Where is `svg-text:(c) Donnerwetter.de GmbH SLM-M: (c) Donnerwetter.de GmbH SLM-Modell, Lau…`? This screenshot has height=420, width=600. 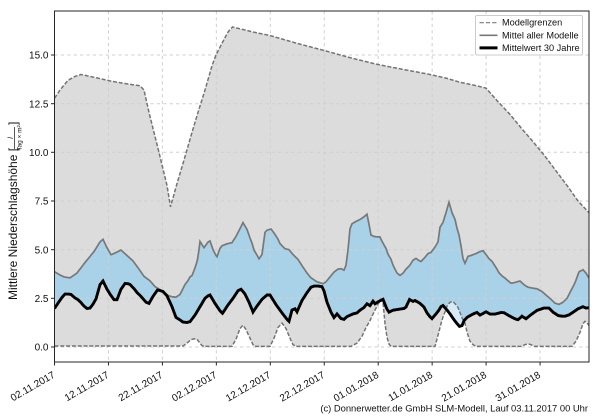 svg-text:(c) Donnerwetter.de GmbH SLM-M: (c) Donnerwetter.de GmbH SLM-Modell, Lau… is located at coordinates (454, 408).